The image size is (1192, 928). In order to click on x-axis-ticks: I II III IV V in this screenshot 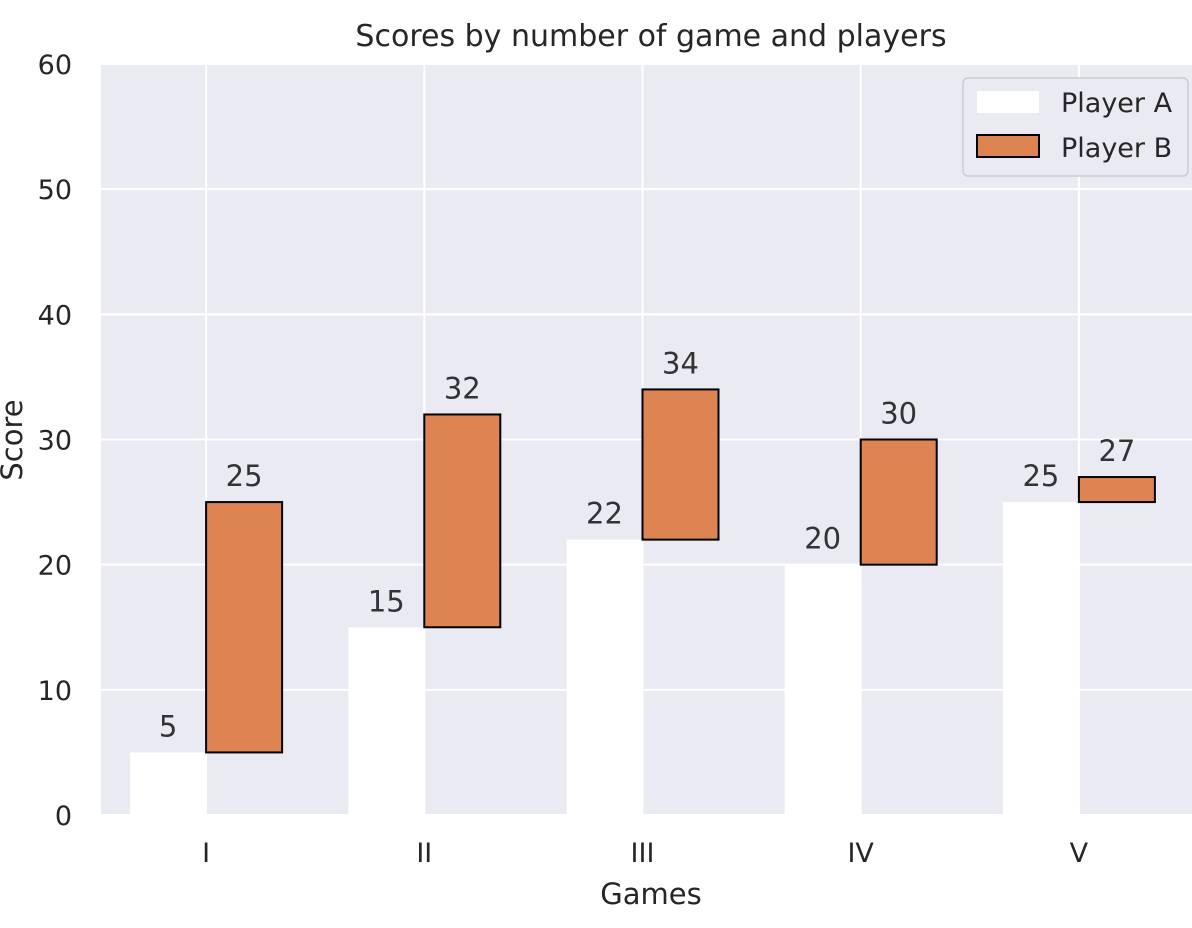, I will do `click(645, 853)`.